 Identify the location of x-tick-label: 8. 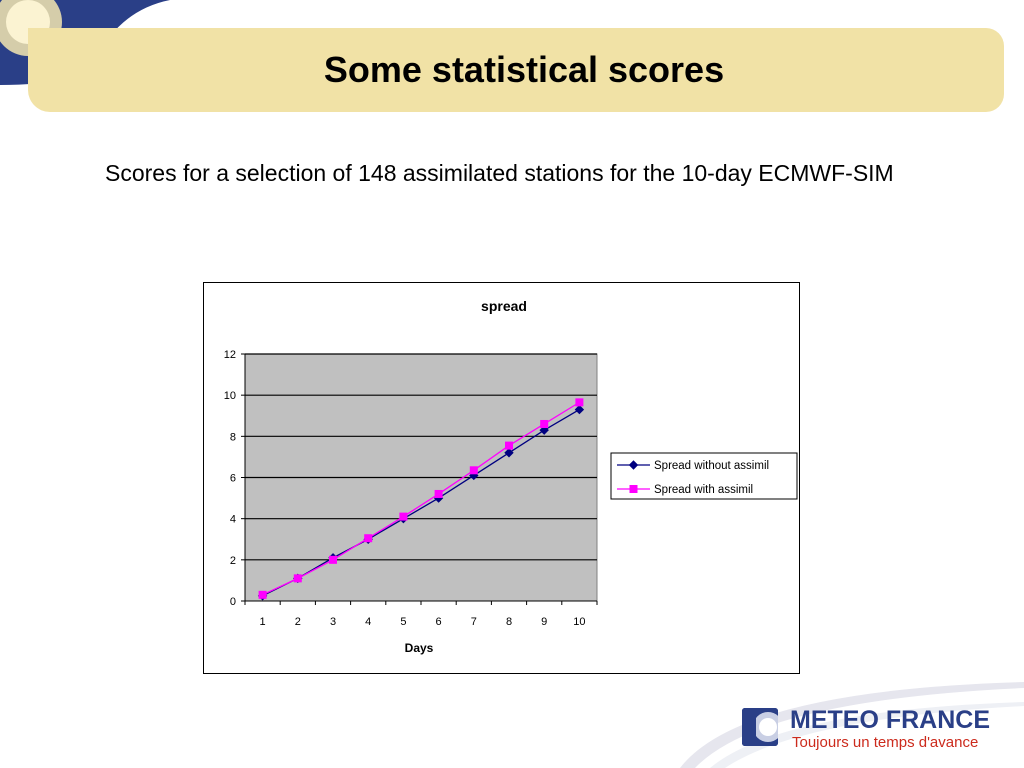
(509, 622).